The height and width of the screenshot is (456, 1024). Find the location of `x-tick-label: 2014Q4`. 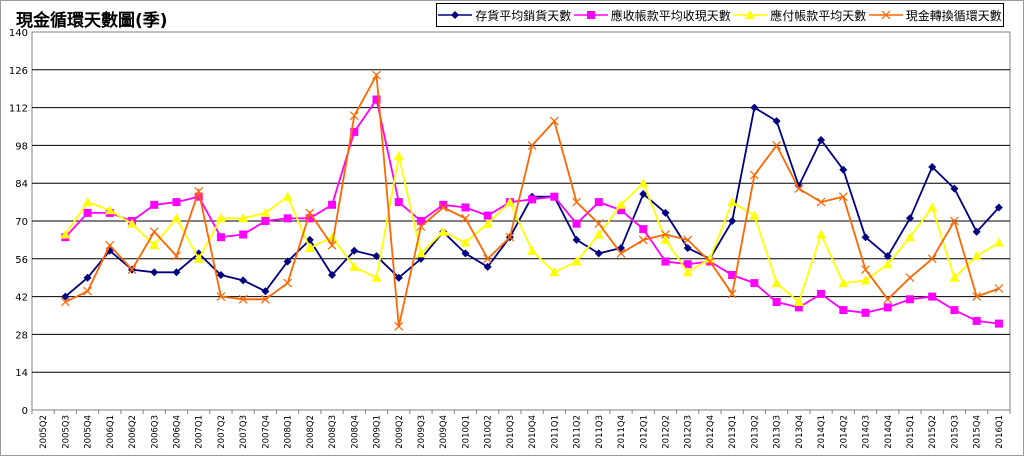

x-tick-label: 2014Q4 is located at coordinates (889, 432).